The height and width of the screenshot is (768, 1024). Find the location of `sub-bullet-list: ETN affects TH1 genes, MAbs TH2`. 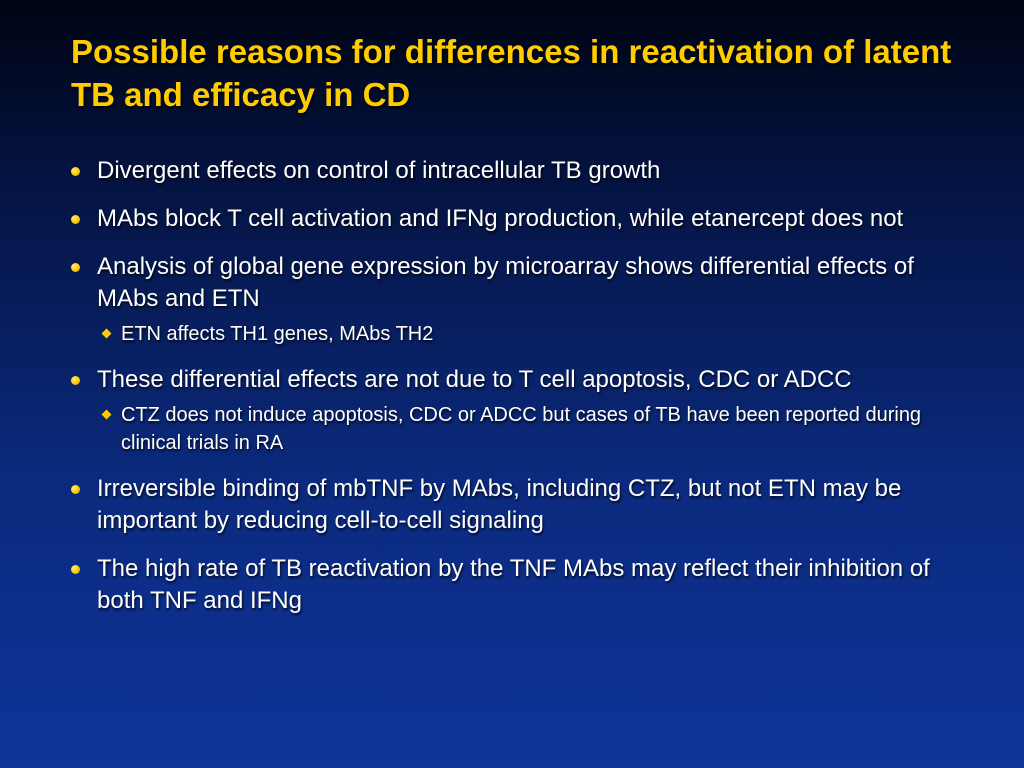

sub-bullet-list: ETN affects TH1 genes, MAbs TH2 is located at coordinates (533, 334).